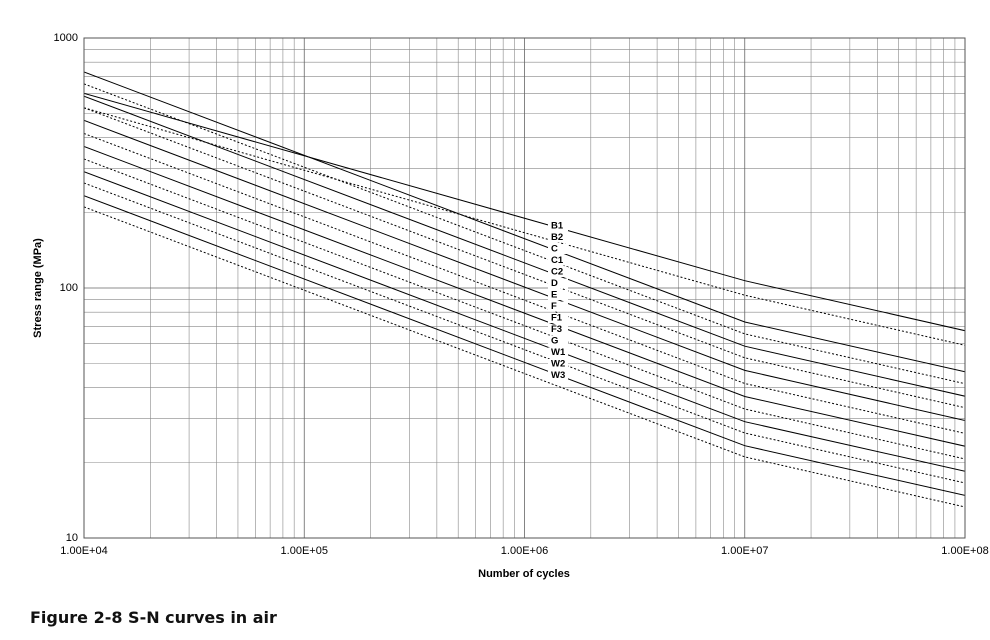 Image resolution: width=990 pixels, height=640 pixels. Describe the element at coordinates (83, 551) in the screenshot. I see `x-tick-label: 1.00E+04` at that location.